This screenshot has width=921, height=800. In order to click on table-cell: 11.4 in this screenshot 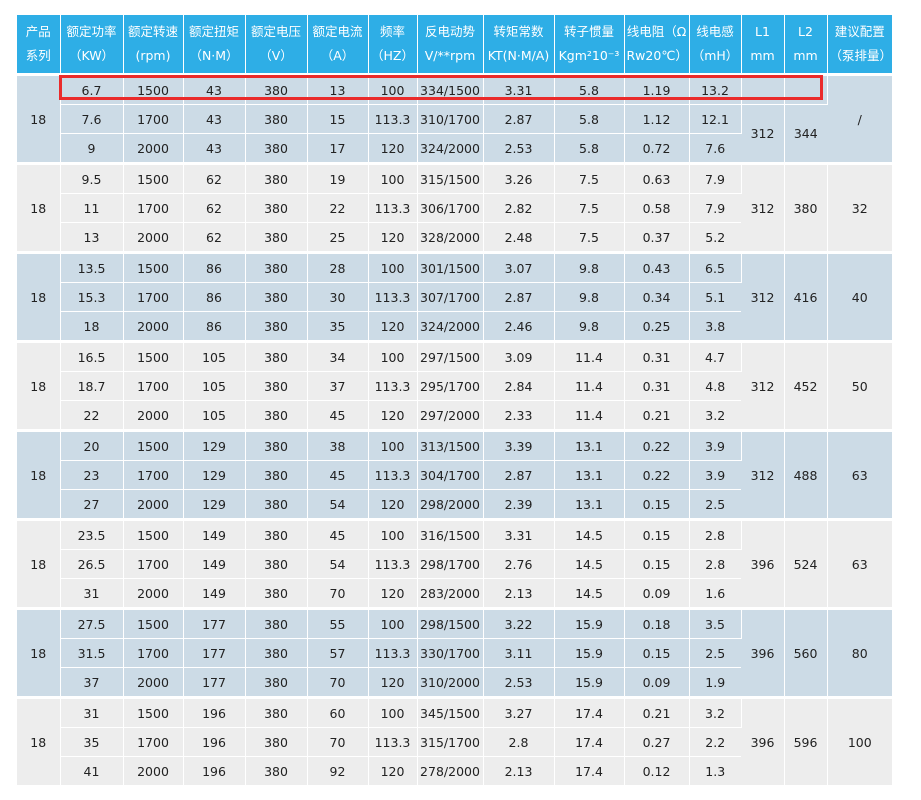, I will do `click(589, 386)`.